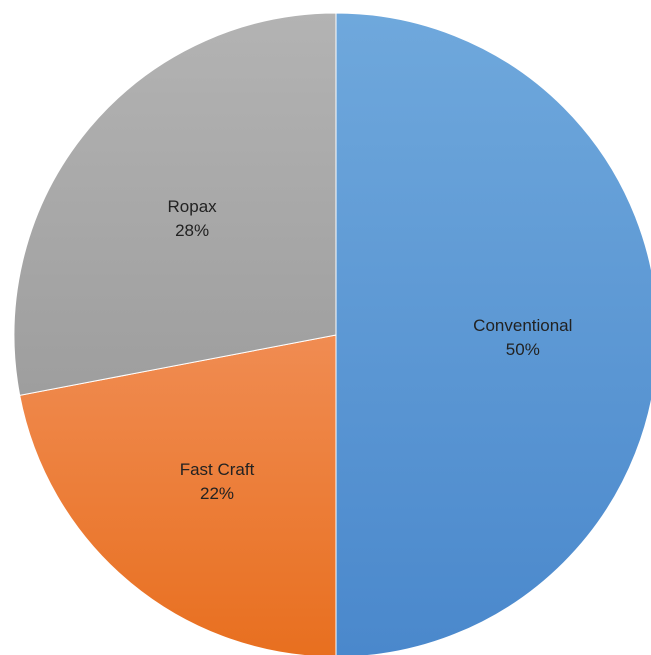 The height and width of the screenshot is (655, 651). I want to click on slice-value-label-ropax: 28%, so click(192, 230).